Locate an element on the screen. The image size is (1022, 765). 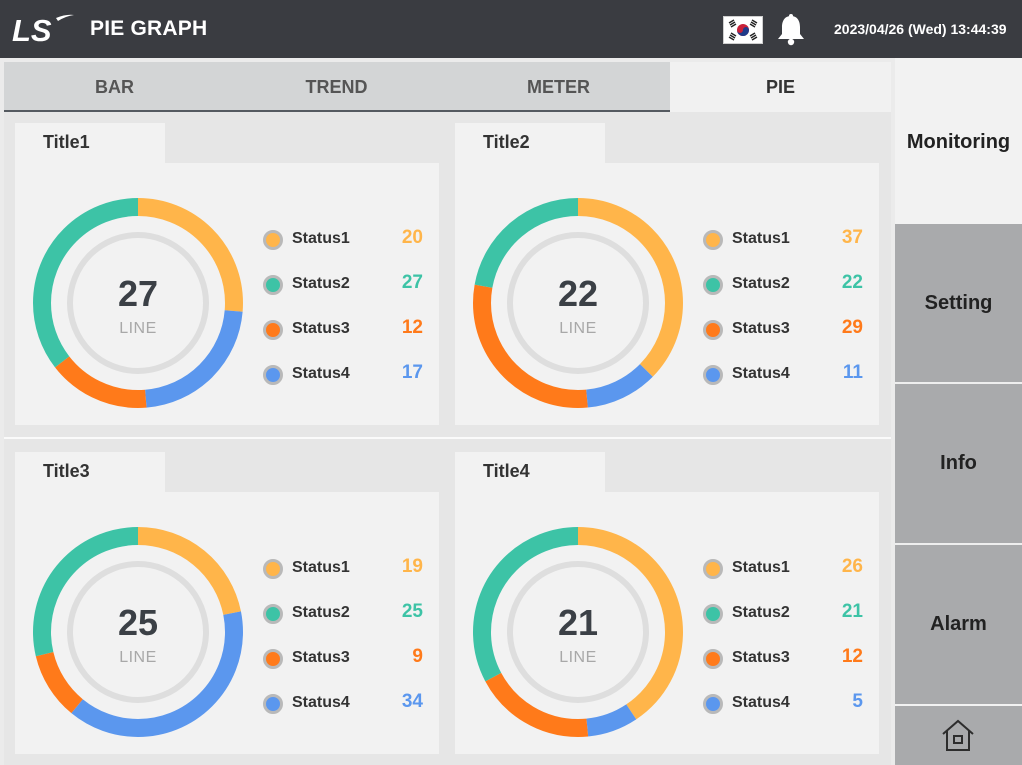
tab-bar: BAR TREND METER PIE is located at coordinates (447, 87).